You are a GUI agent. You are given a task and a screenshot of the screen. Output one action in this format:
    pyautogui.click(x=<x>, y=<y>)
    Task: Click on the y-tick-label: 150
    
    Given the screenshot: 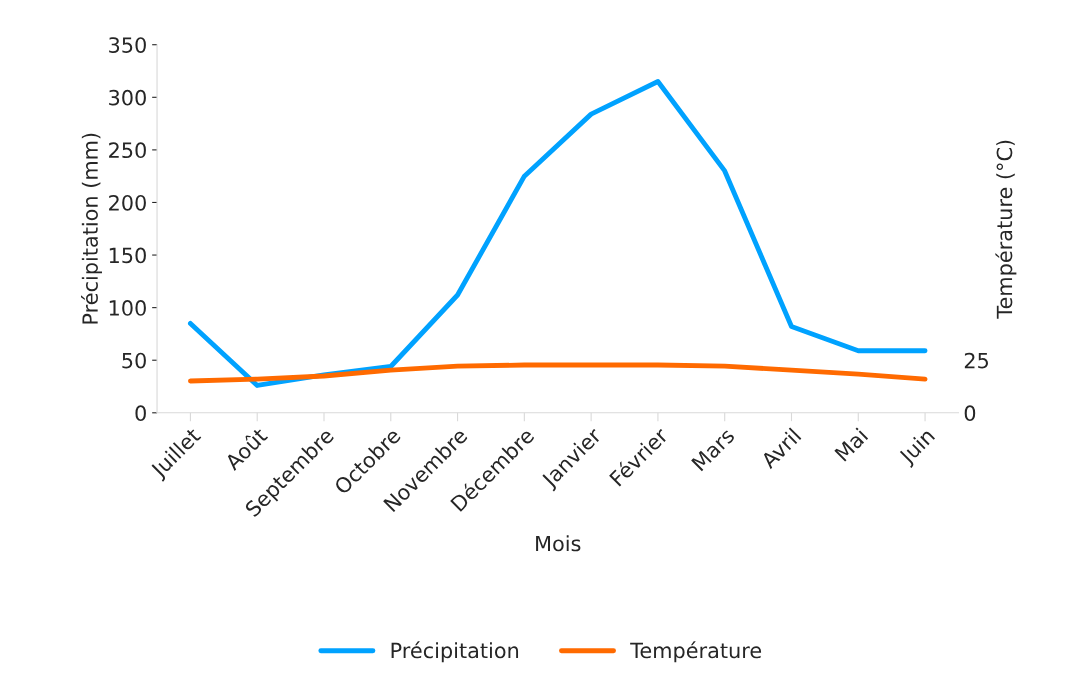 What is the action you would take?
    pyautogui.click(x=127, y=255)
    